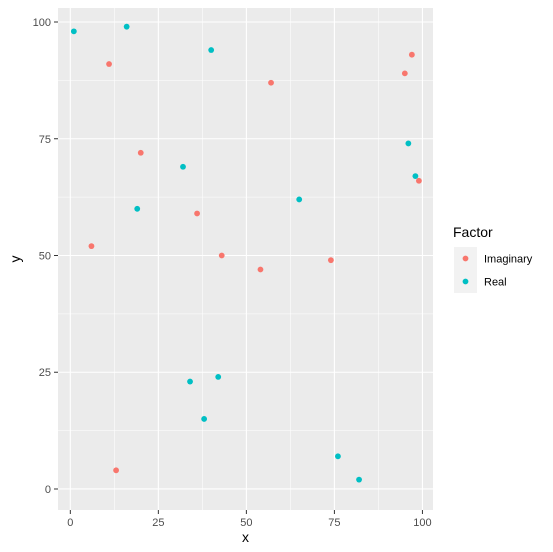  What do you see at coordinates (42, 23) in the screenshot?
I see `y-tick-label: 100` at bounding box center [42, 23].